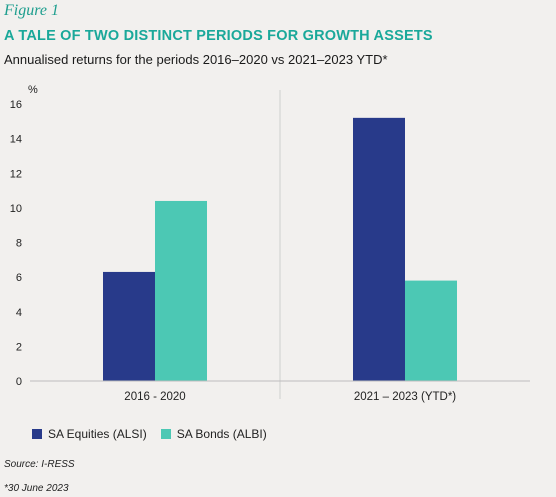 This screenshot has height=497, width=556. Describe the element at coordinates (16, 209) in the screenshot. I see `y-tick-label: 10` at that location.